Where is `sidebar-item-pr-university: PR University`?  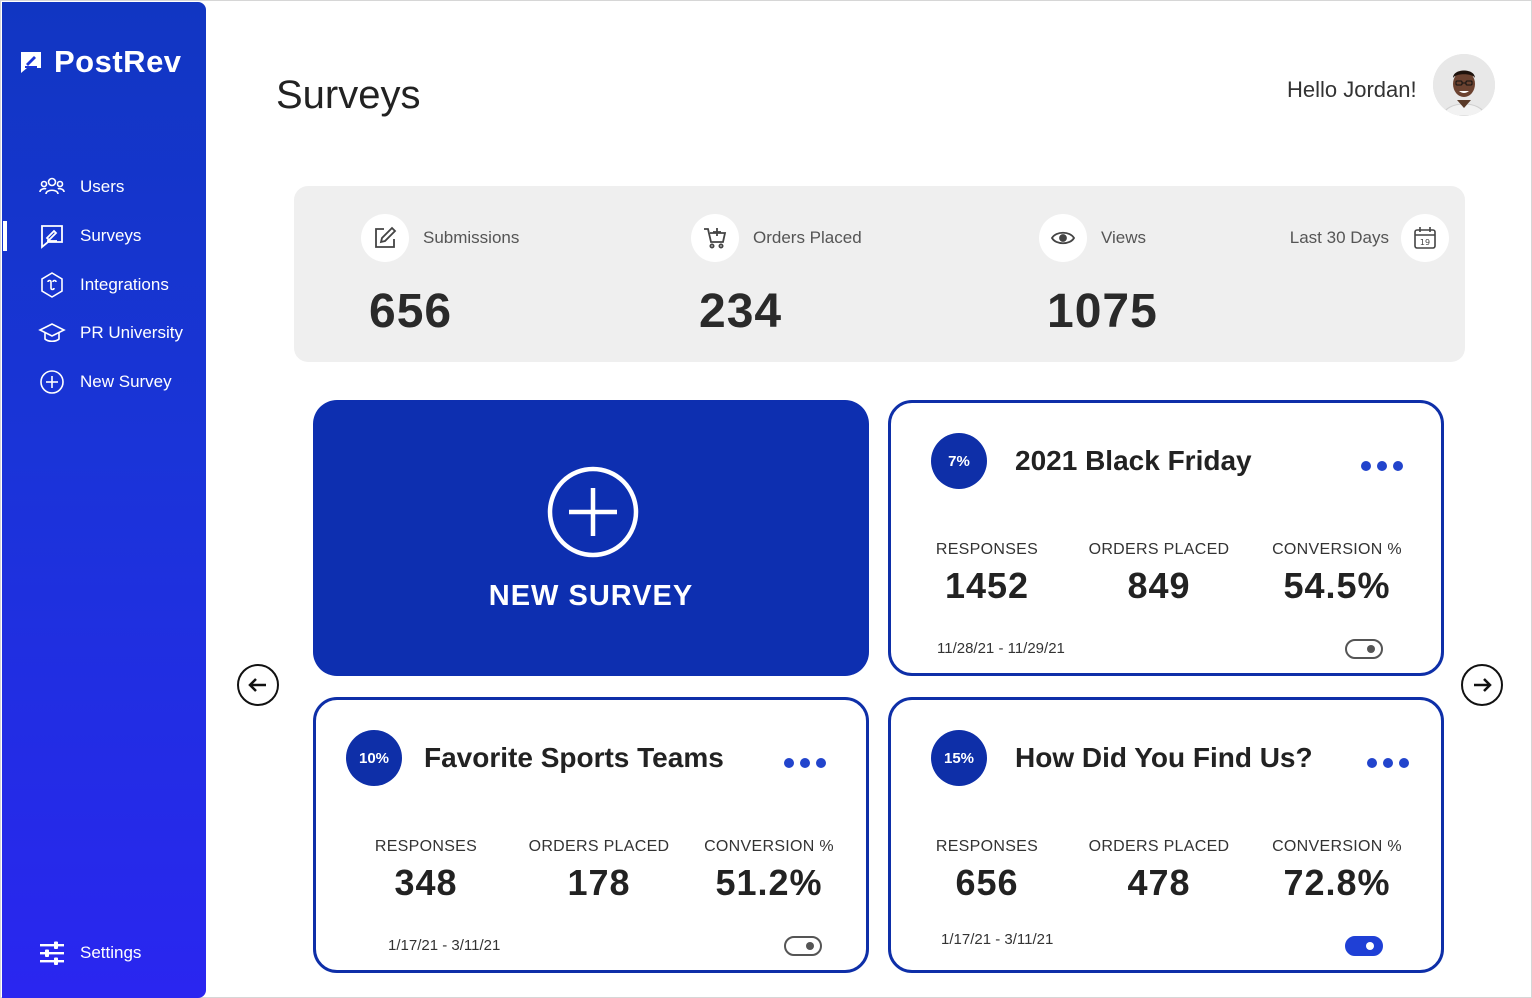 sidebar-item-pr-university: PR University is located at coordinates (110, 333).